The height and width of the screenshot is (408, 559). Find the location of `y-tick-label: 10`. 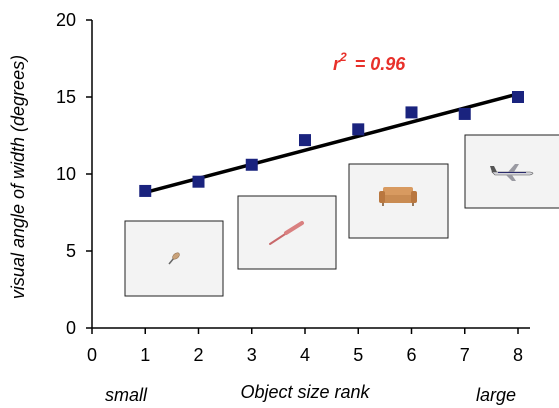

y-tick-label: 10 is located at coordinates (66, 174).